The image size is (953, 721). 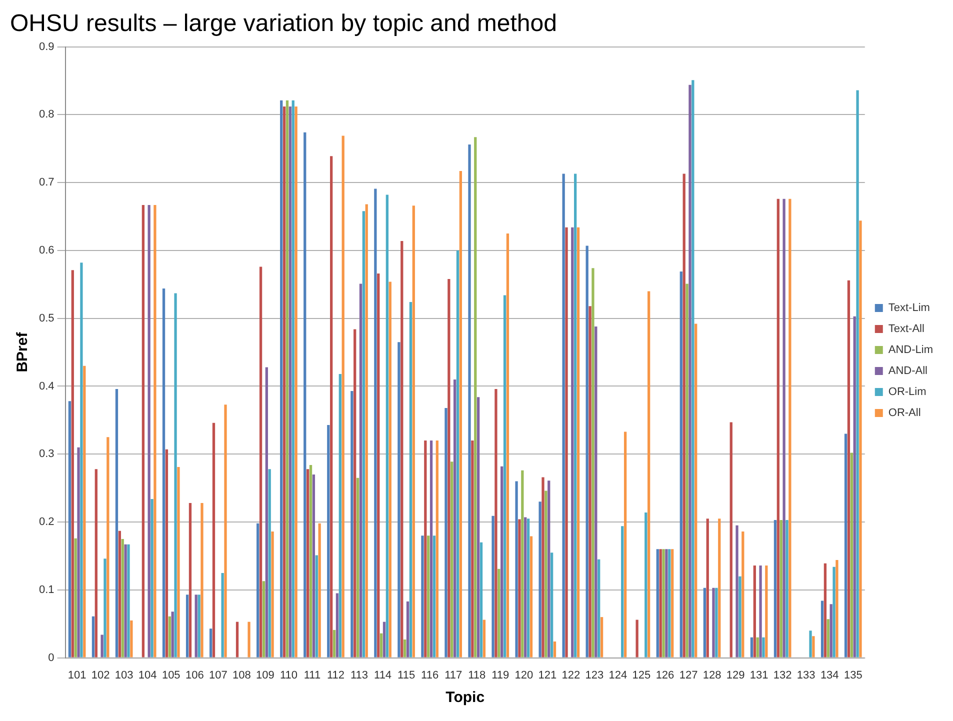 What do you see at coordinates (909, 308) in the screenshot?
I see `legend-label: Text-Lim` at bounding box center [909, 308].